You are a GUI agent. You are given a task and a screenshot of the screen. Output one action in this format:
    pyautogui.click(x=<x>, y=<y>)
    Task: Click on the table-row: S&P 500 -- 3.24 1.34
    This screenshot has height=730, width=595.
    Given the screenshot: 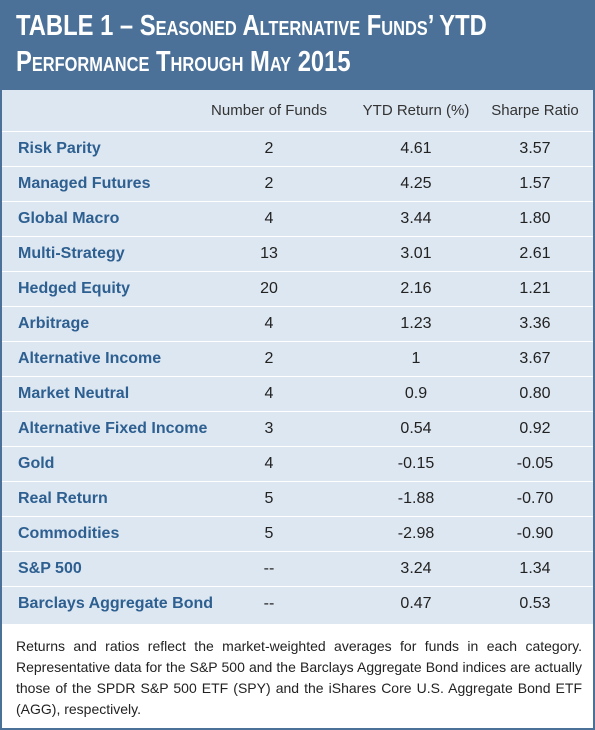 What is the action you would take?
    pyautogui.click(x=297, y=568)
    